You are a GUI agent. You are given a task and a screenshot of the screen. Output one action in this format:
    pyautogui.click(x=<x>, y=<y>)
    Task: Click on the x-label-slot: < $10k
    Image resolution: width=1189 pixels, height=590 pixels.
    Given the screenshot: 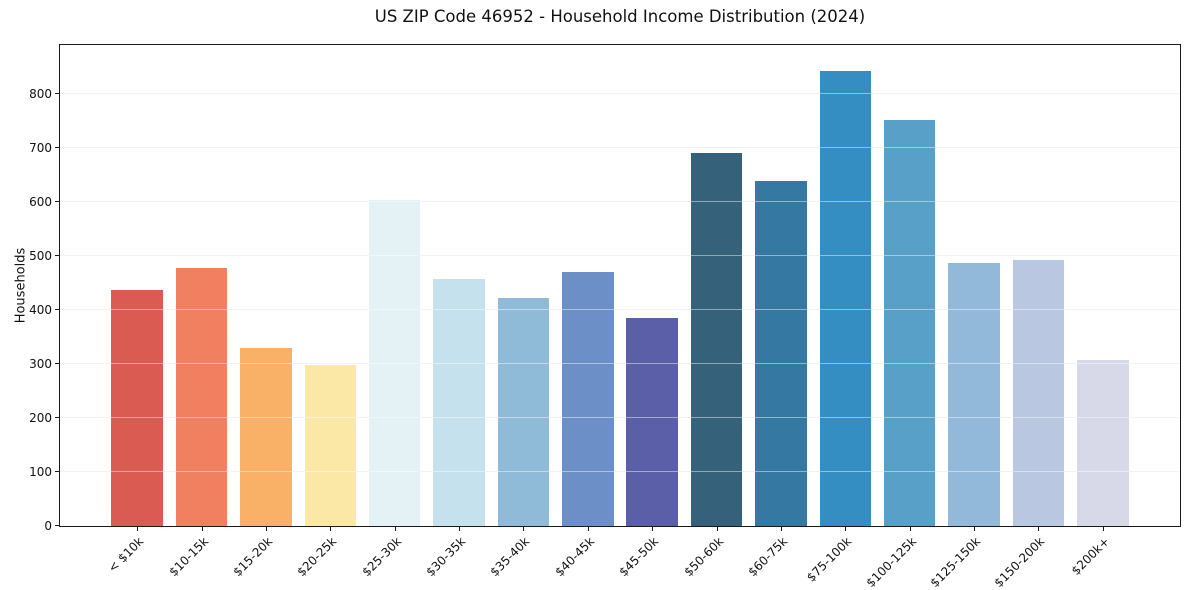 What is the action you would take?
    pyautogui.click(x=137, y=551)
    